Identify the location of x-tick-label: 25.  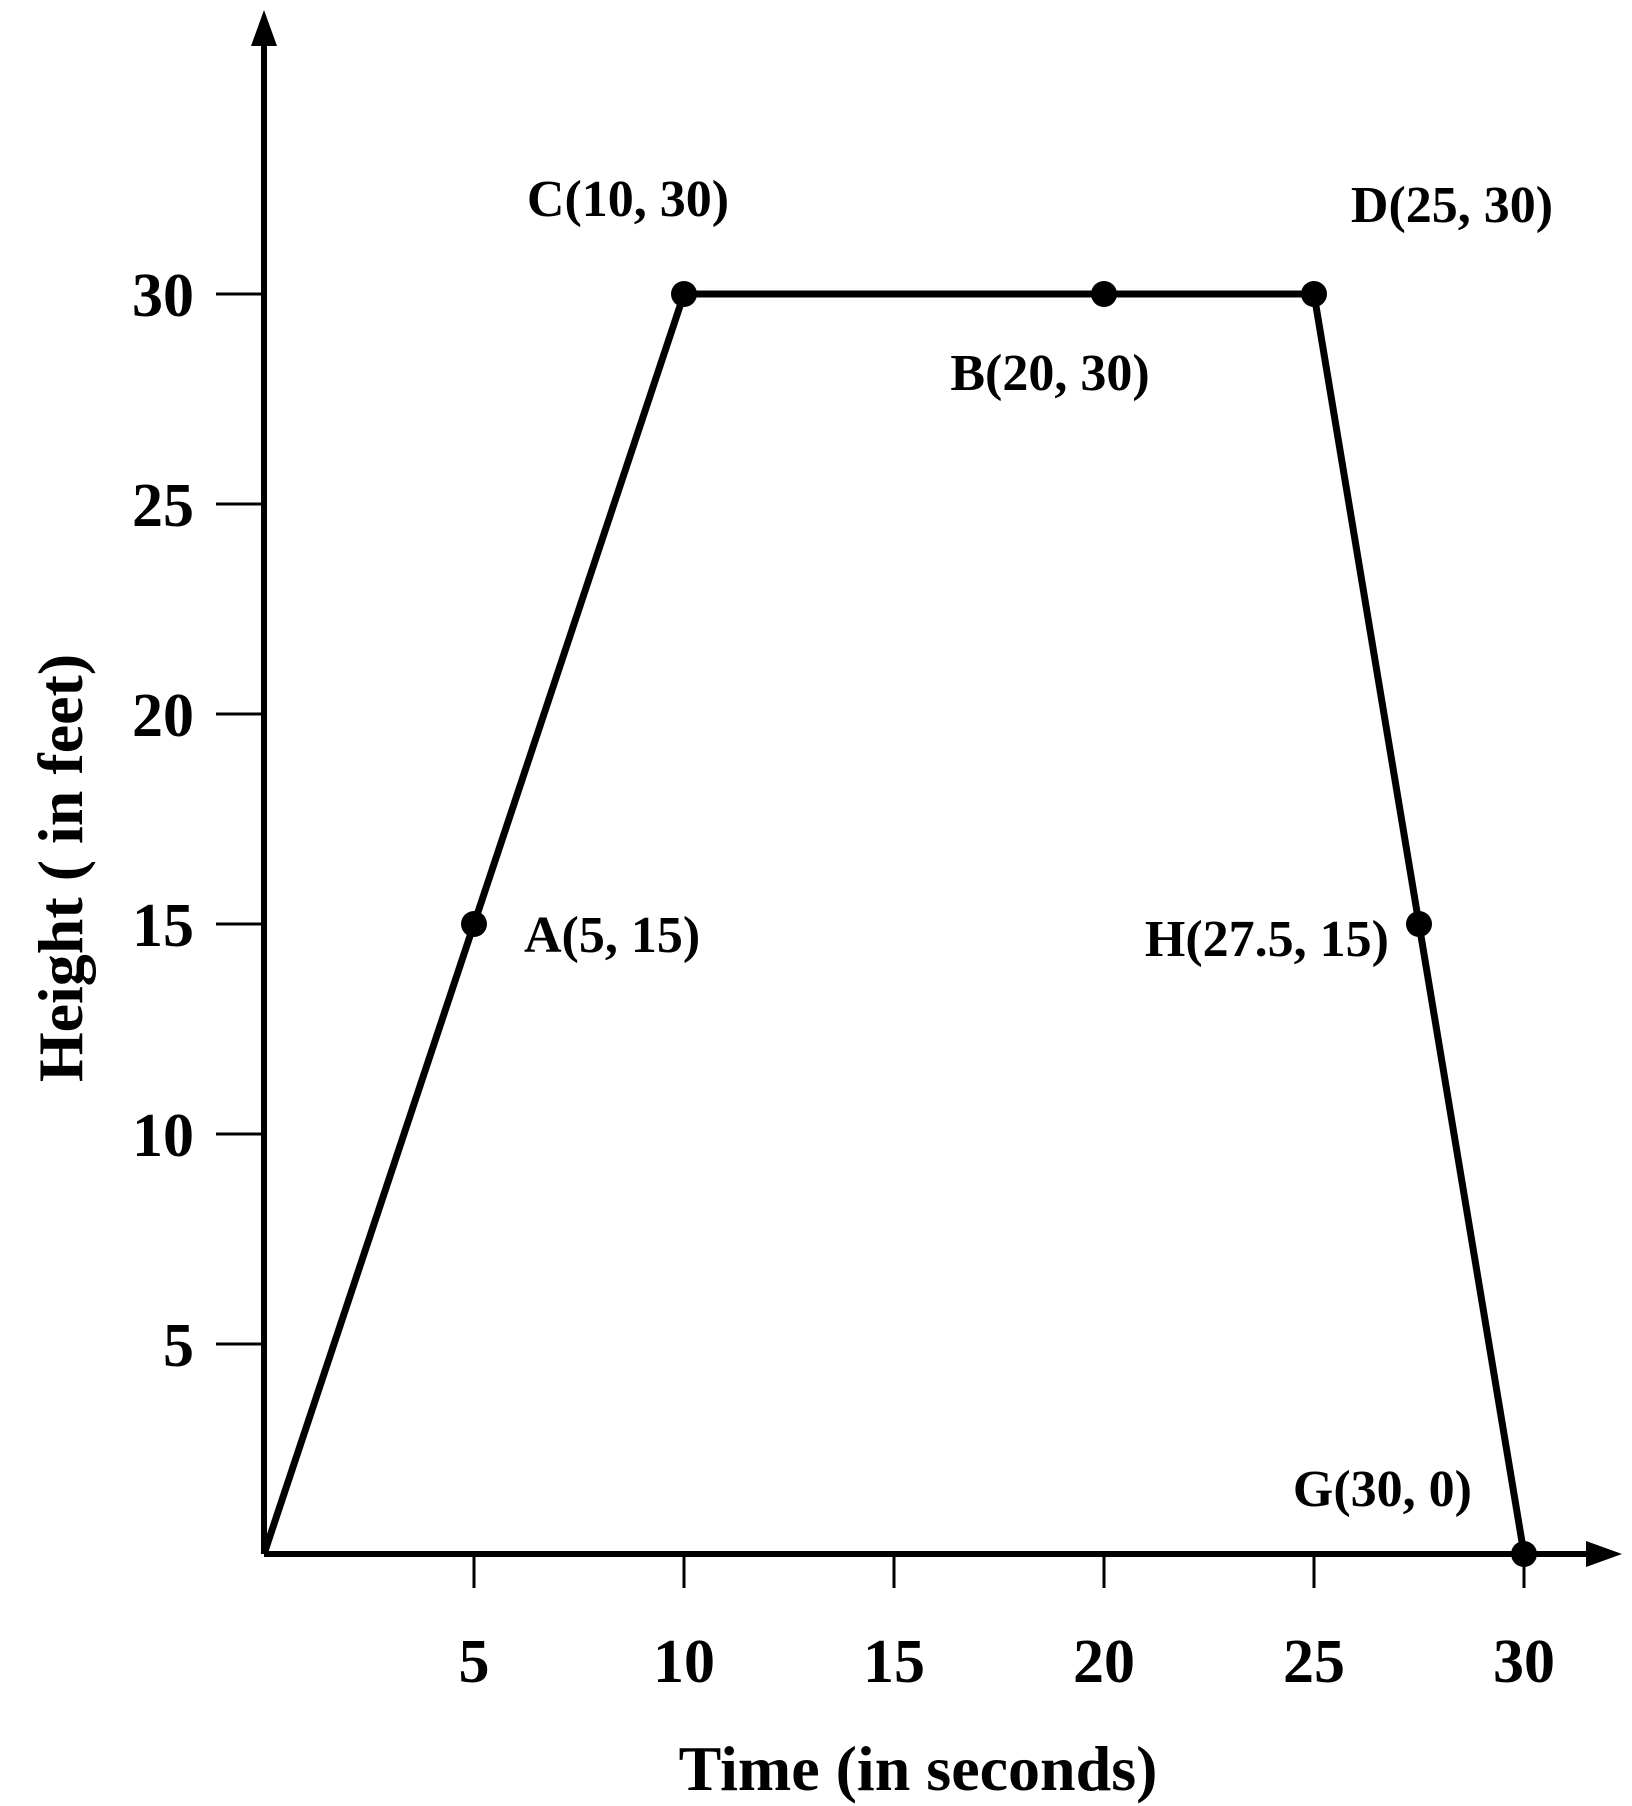
(1314, 1662).